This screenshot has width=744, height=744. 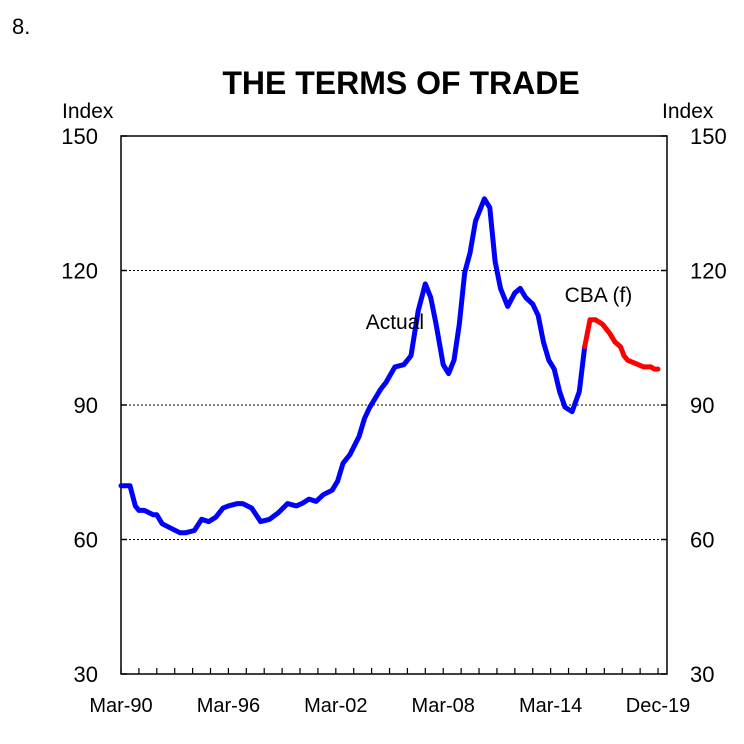 I want to click on y-tick-label-left: 150, so click(x=79, y=136).